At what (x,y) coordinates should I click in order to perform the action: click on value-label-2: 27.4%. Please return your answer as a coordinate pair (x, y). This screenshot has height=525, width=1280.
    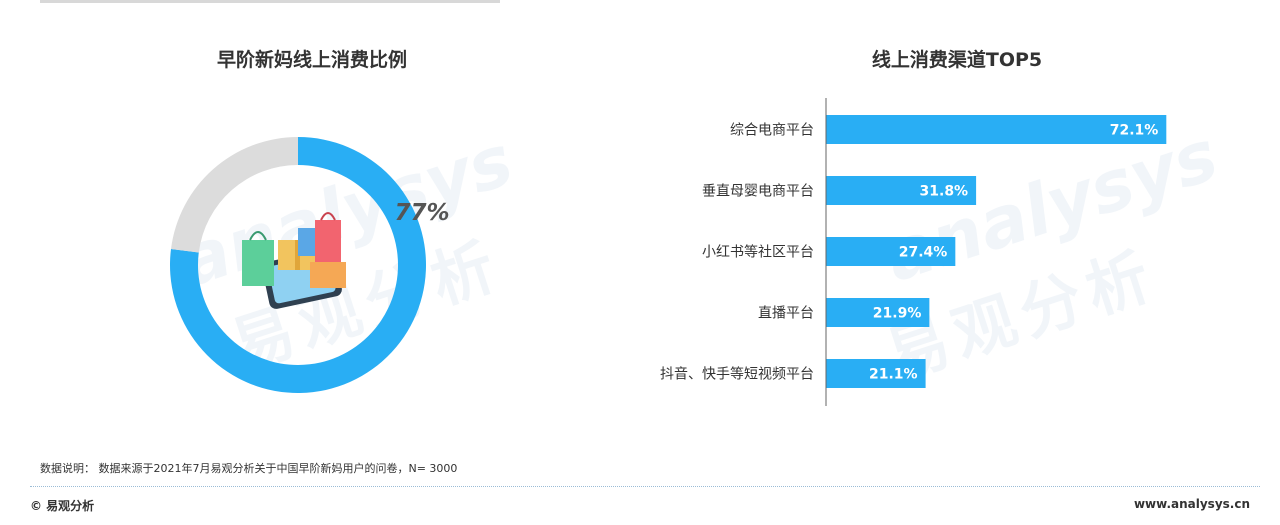
    Looking at the image, I should click on (923, 253).